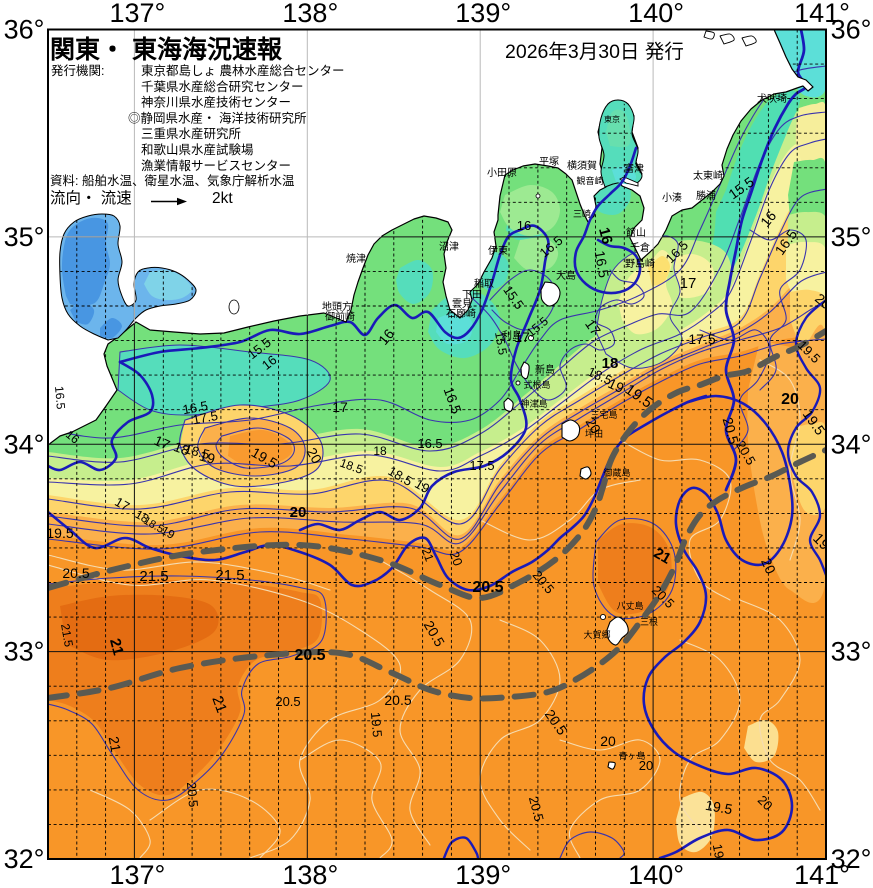  What do you see at coordinates (640, 247) in the screenshot?
I see `svg-text: 千倉` at bounding box center [640, 247].